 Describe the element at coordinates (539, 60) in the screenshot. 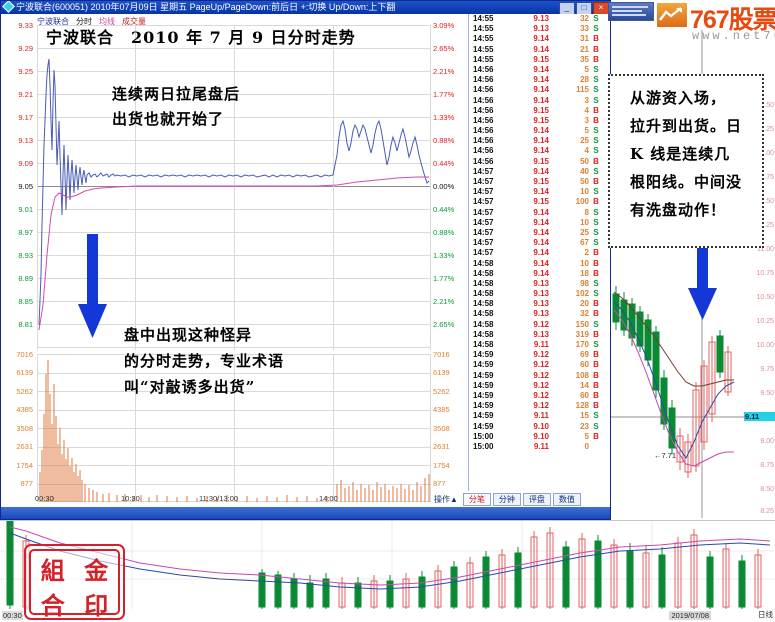

I see `tick-row: 14:55 9.15 35 B` at that location.